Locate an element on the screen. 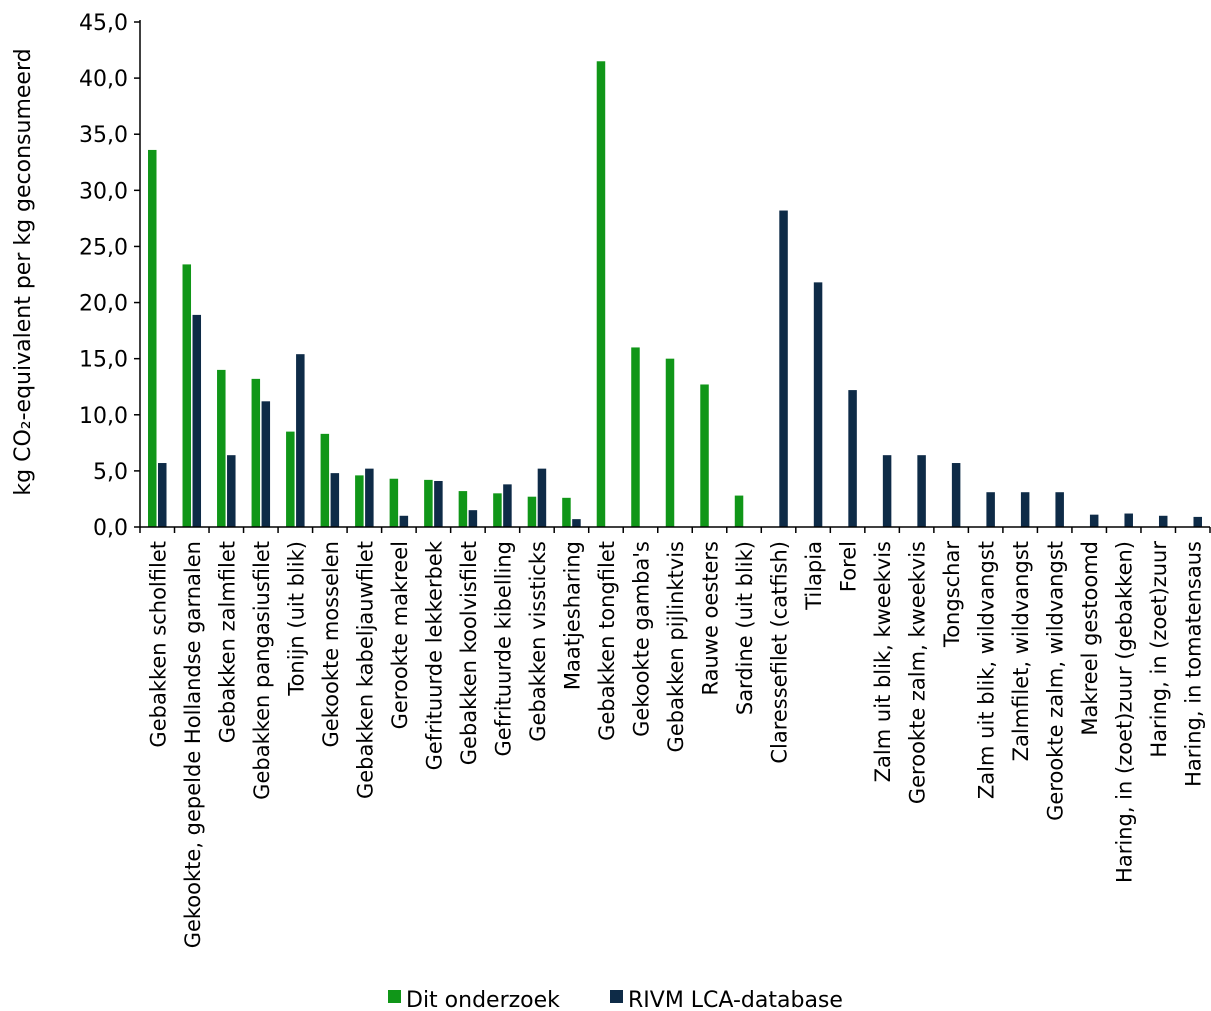 This screenshot has width=1211, height=1011. category-label: Gebakken vissticks is located at coordinates (538, 641).